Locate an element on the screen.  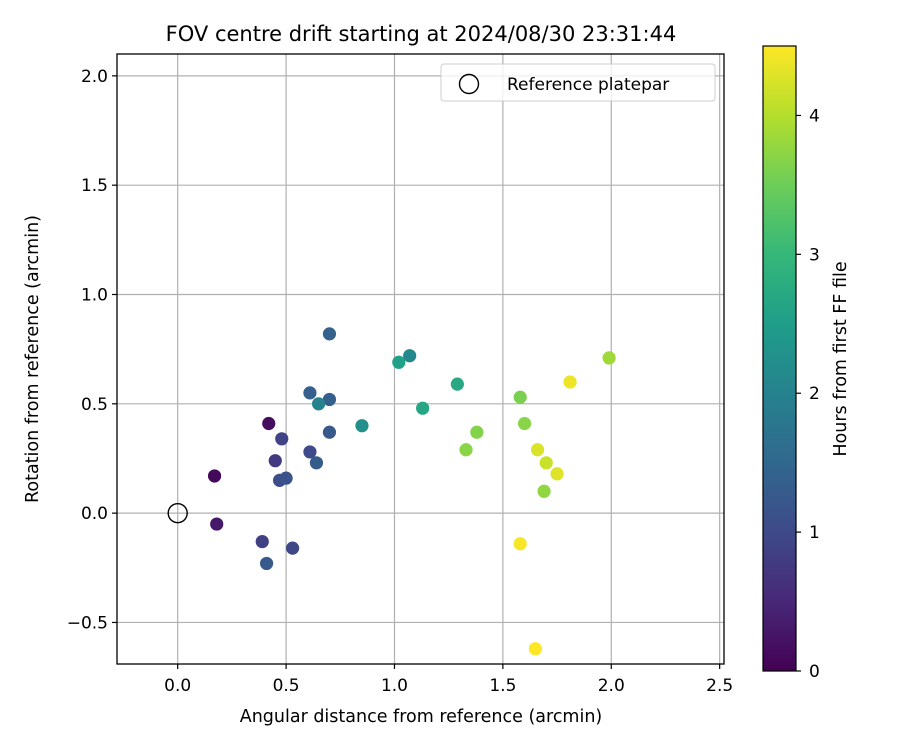
x-tick-label: 1.5 is located at coordinates (502, 686).